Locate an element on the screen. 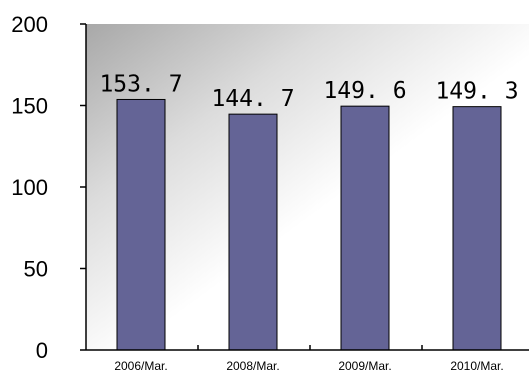 The height and width of the screenshot is (380, 529). y-tick-label: 0 is located at coordinates (42, 350).